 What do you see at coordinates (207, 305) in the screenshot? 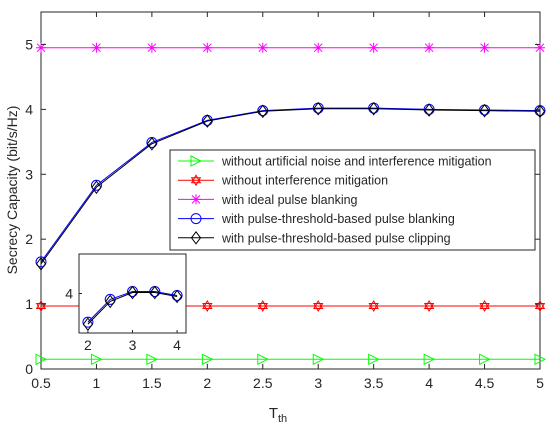
I see `series-2-point-4-part-a` at bounding box center [207, 305].